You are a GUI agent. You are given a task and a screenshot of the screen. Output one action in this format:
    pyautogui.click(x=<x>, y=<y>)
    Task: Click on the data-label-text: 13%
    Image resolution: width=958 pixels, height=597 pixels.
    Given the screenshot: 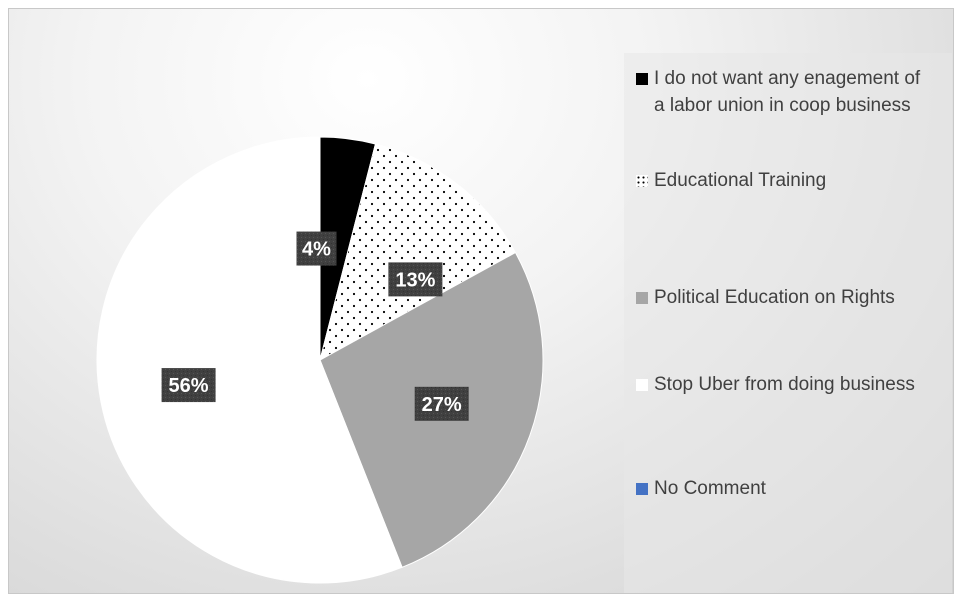 What is the action you would take?
    pyautogui.click(x=415, y=280)
    